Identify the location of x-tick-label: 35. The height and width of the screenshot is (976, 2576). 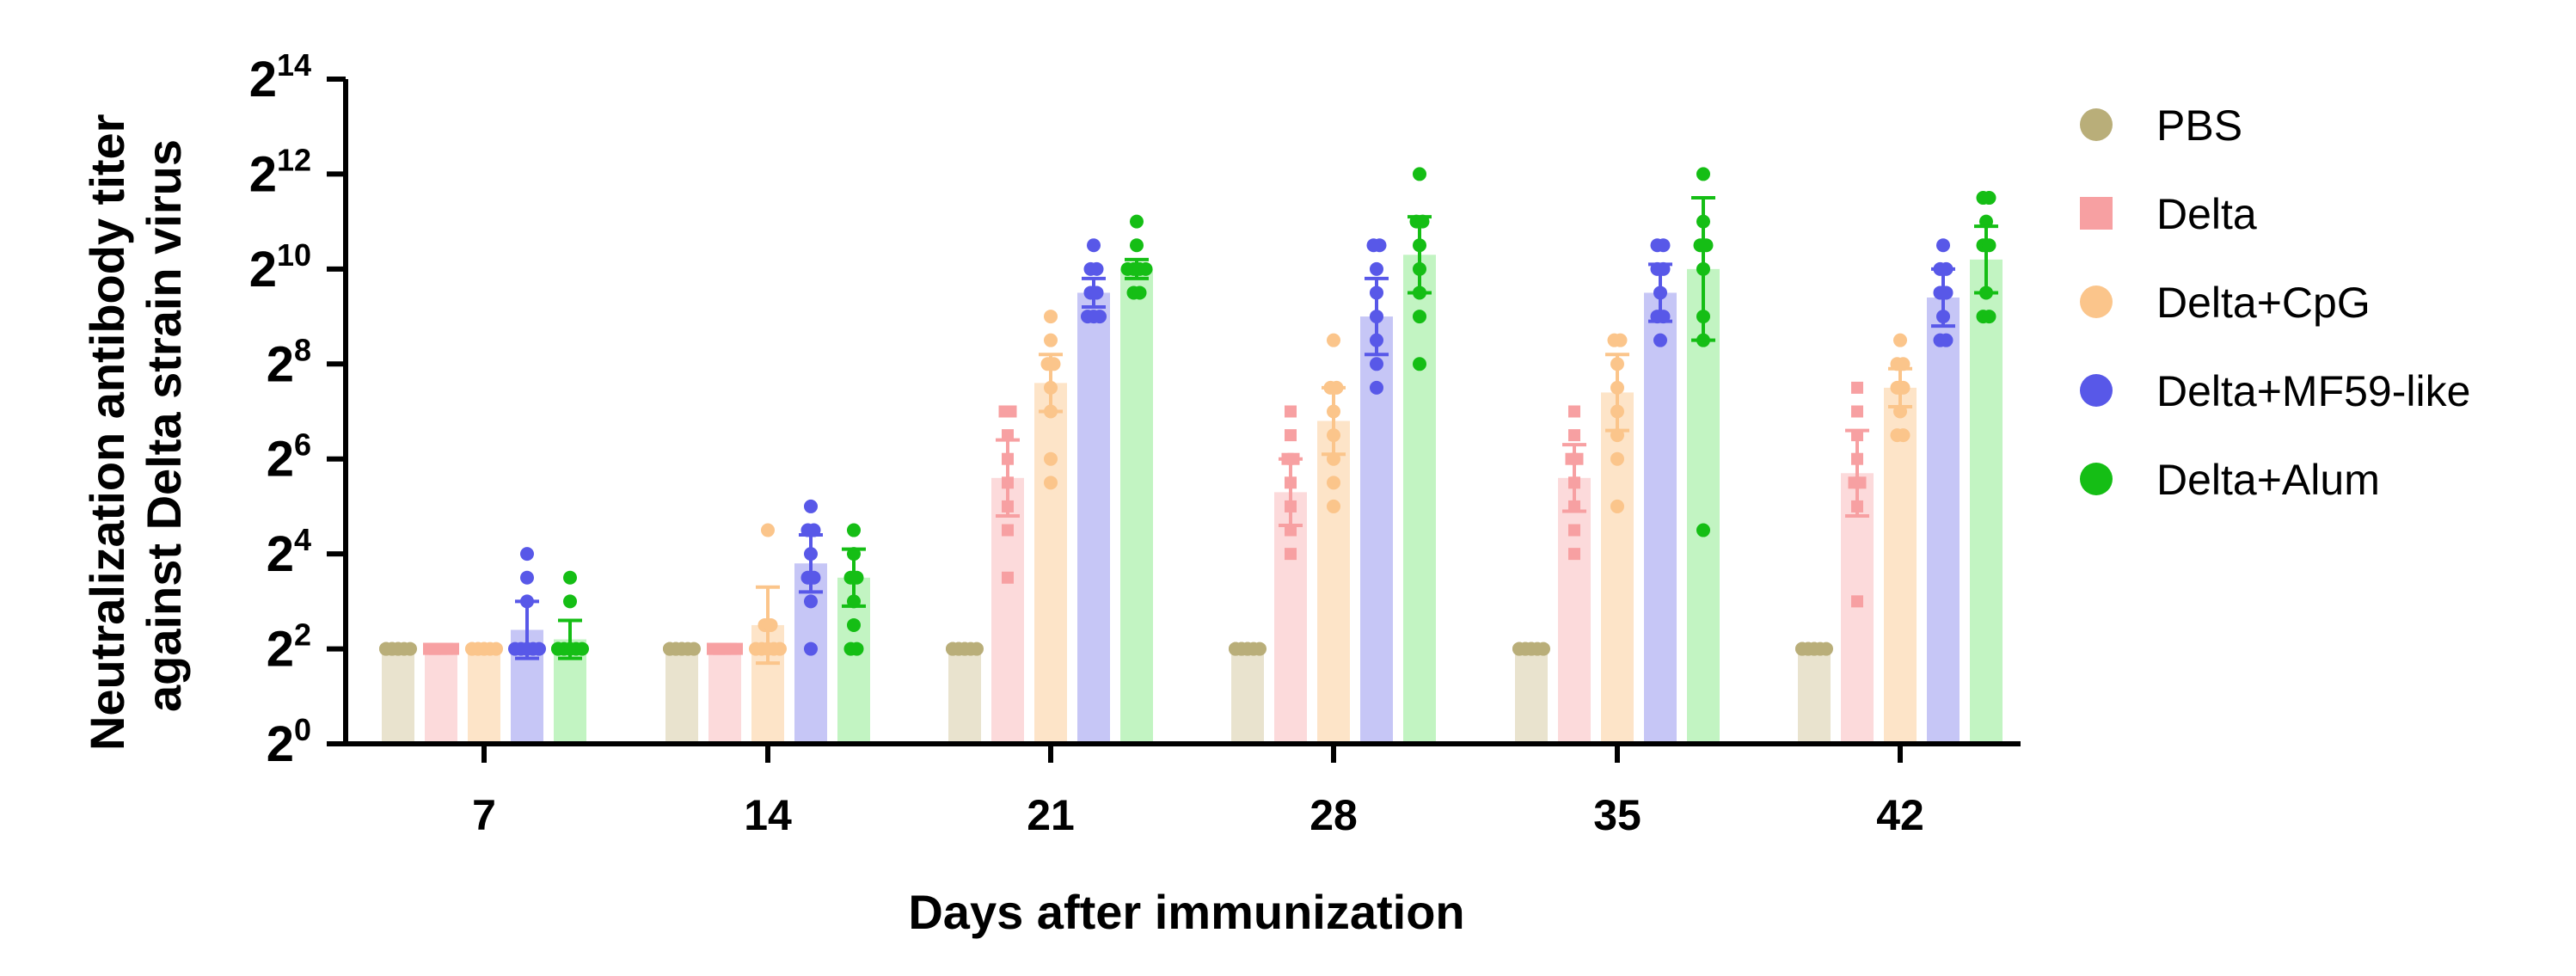
(1617, 815).